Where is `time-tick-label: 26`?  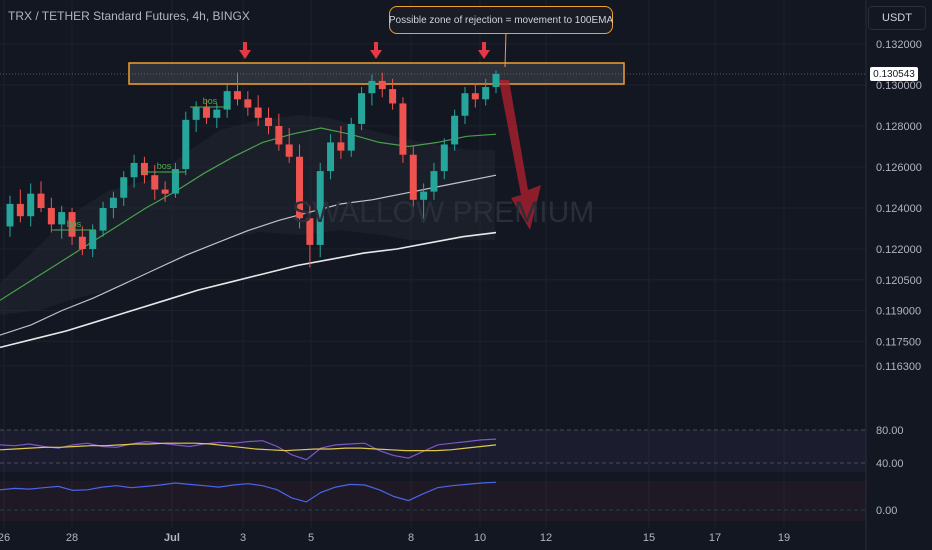
time-tick-label: 26 is located at coordinates (5, 538).